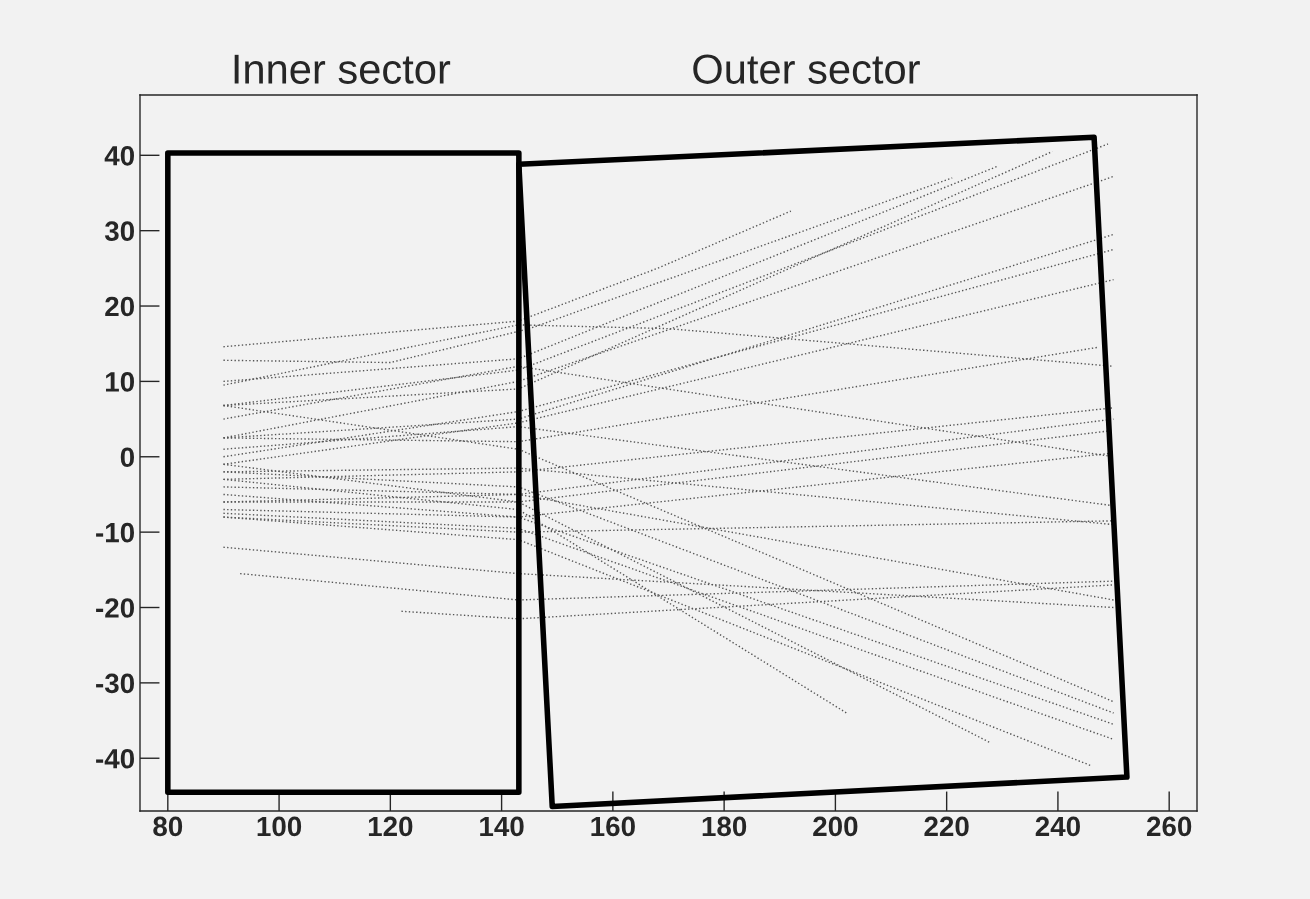 This screenshot has height=899, width=1310. What do you see at coordinates (119, 231) in the screenshot?
I see `y-tick-label: 30` at bounding box center [119, 231].